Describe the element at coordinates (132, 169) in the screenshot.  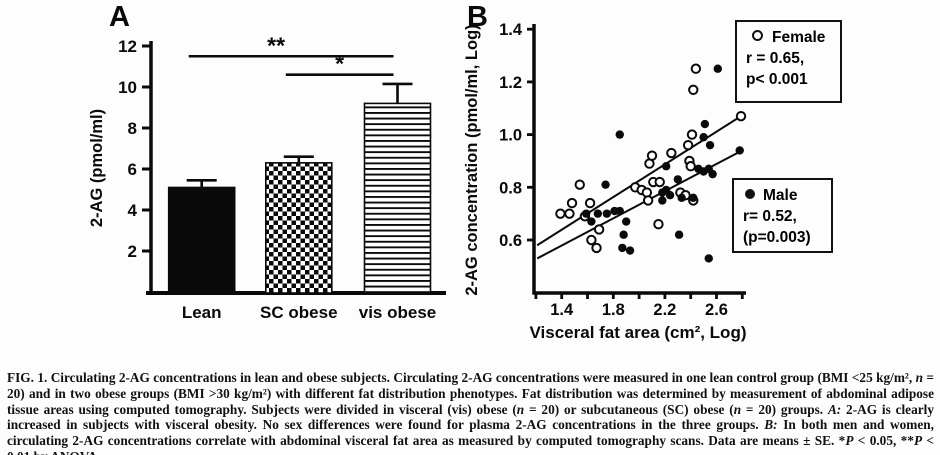
I see `y-tick-label: 6` at that location.